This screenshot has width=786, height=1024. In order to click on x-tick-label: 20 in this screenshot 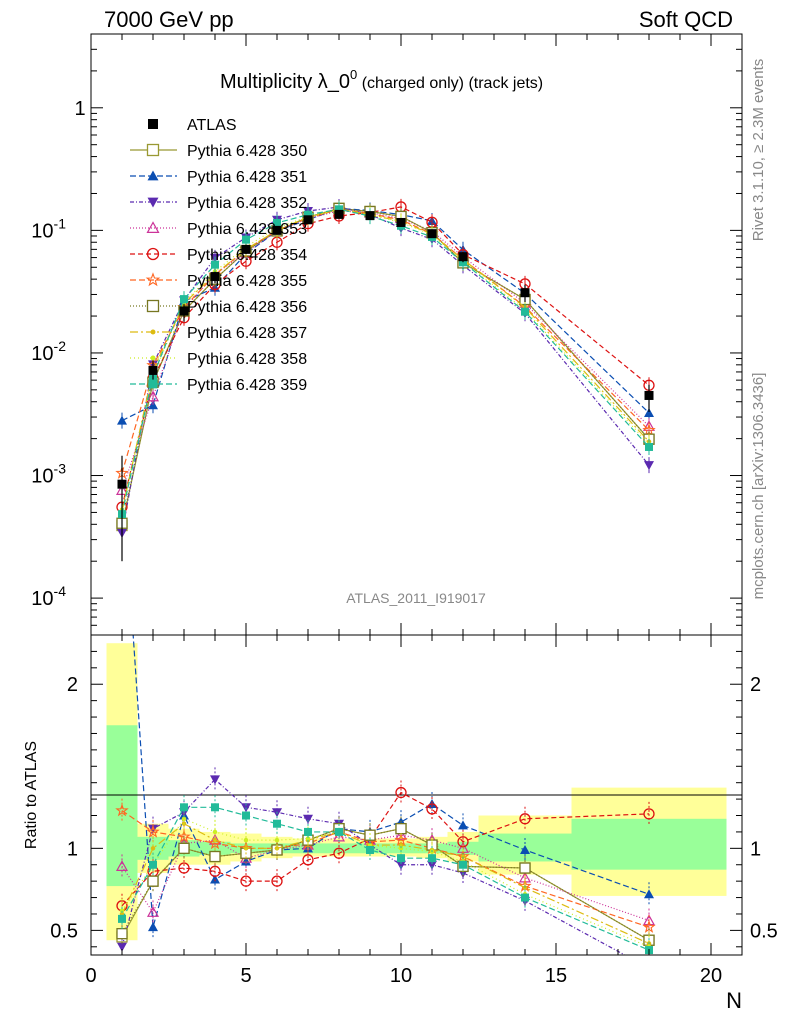, I will do `click(711, 976)`.